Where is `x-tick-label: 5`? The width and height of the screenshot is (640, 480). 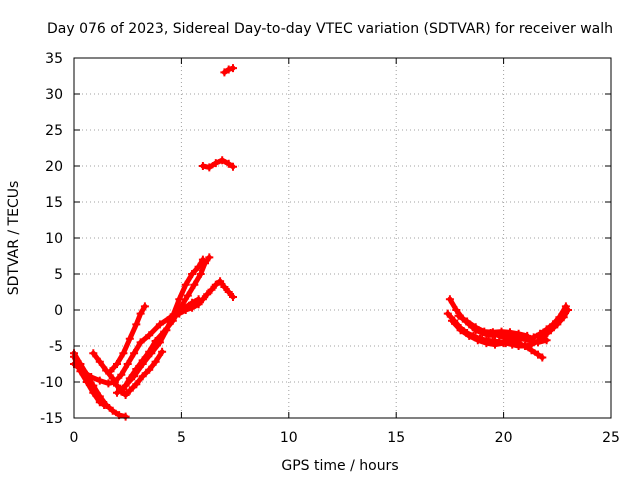 x-tick-label: 5 is located at coordinates (181, 438).